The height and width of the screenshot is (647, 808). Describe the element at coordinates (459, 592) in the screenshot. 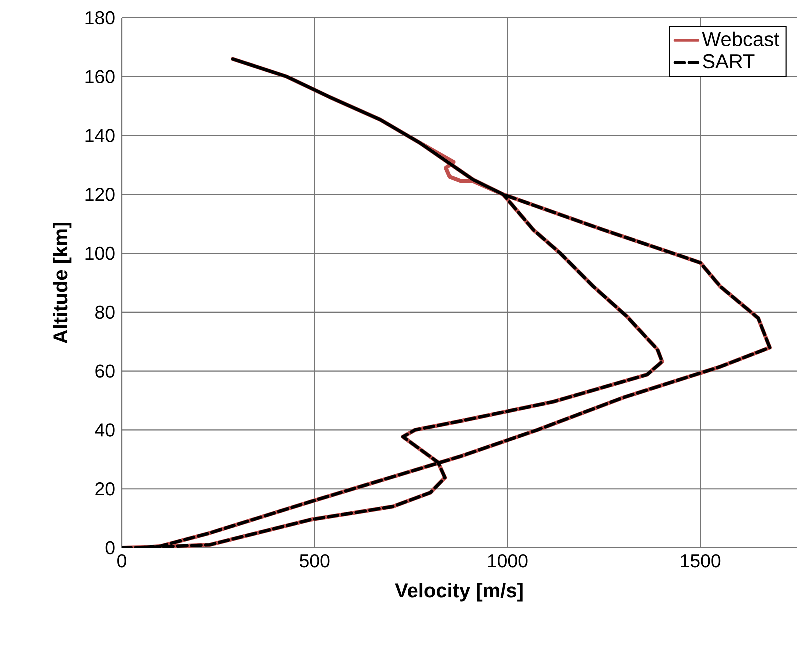

I see `x-axis-title: Velocity [m/s]` at that location.